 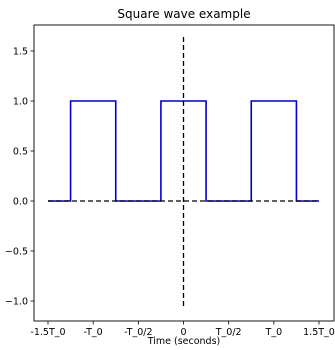 What do you see at coordinates (319, 332) in the screenshot?
I see `x-tick-label: 1.5T_0` at bounding box center [319, 332].